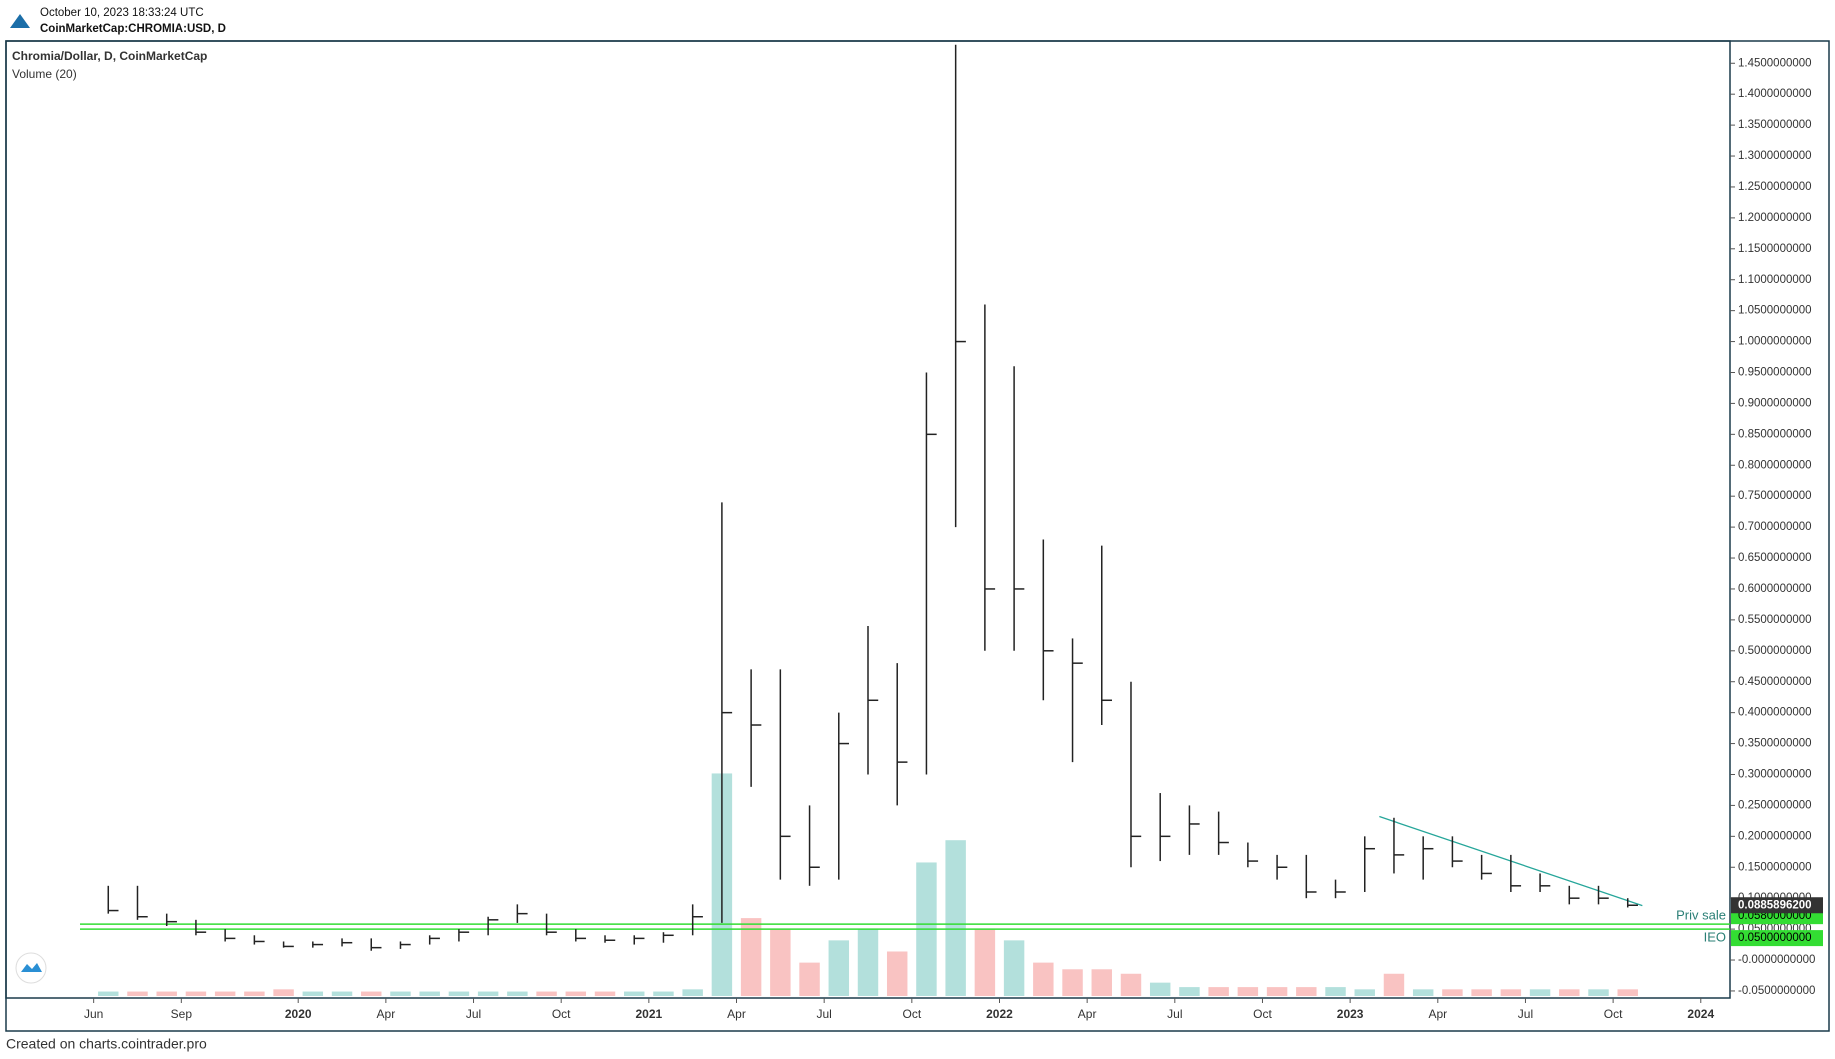 This screenshot has height=1059, width=1835. I want to click on chart-title: Chromia/Dollar, D, CoinMarketCap, so click(109, 56).